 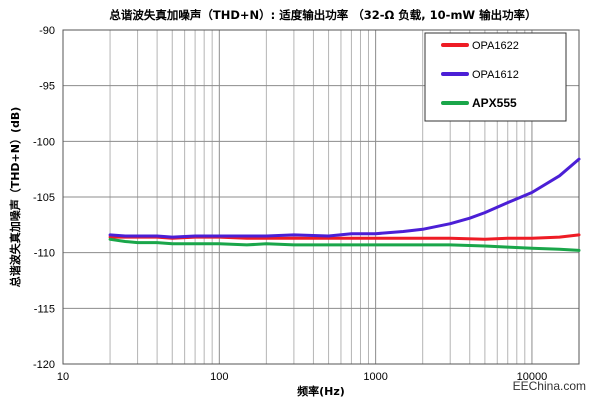 I want to click on y-tick-label: -115, so click(x=44, y=309).